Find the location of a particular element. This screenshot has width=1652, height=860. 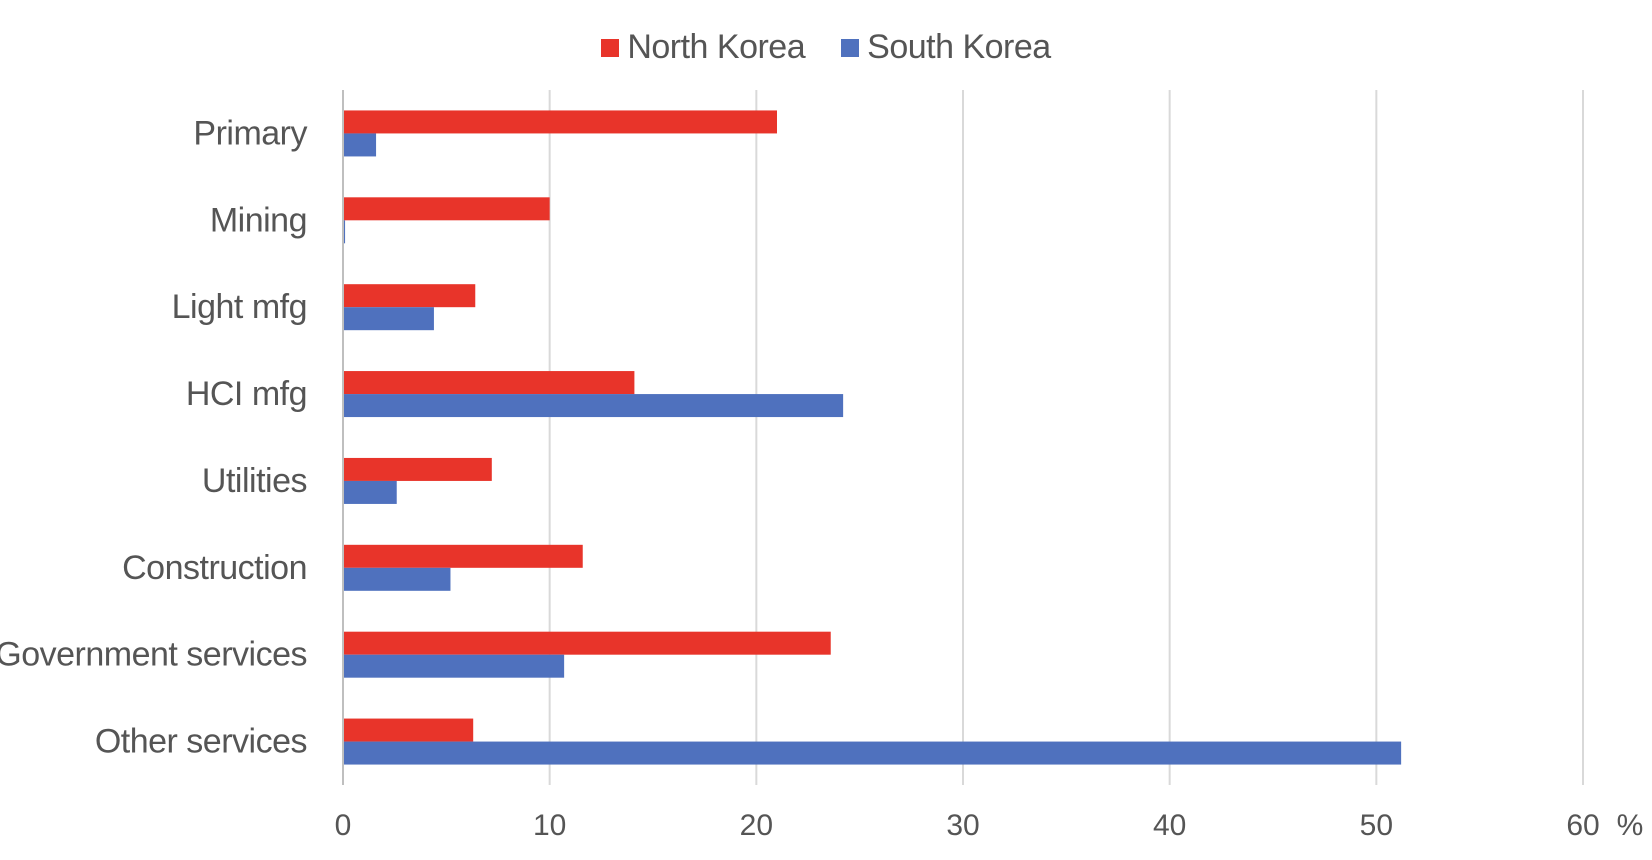

bar-north-korea-light-mfg is located at coordinates (409, 296).